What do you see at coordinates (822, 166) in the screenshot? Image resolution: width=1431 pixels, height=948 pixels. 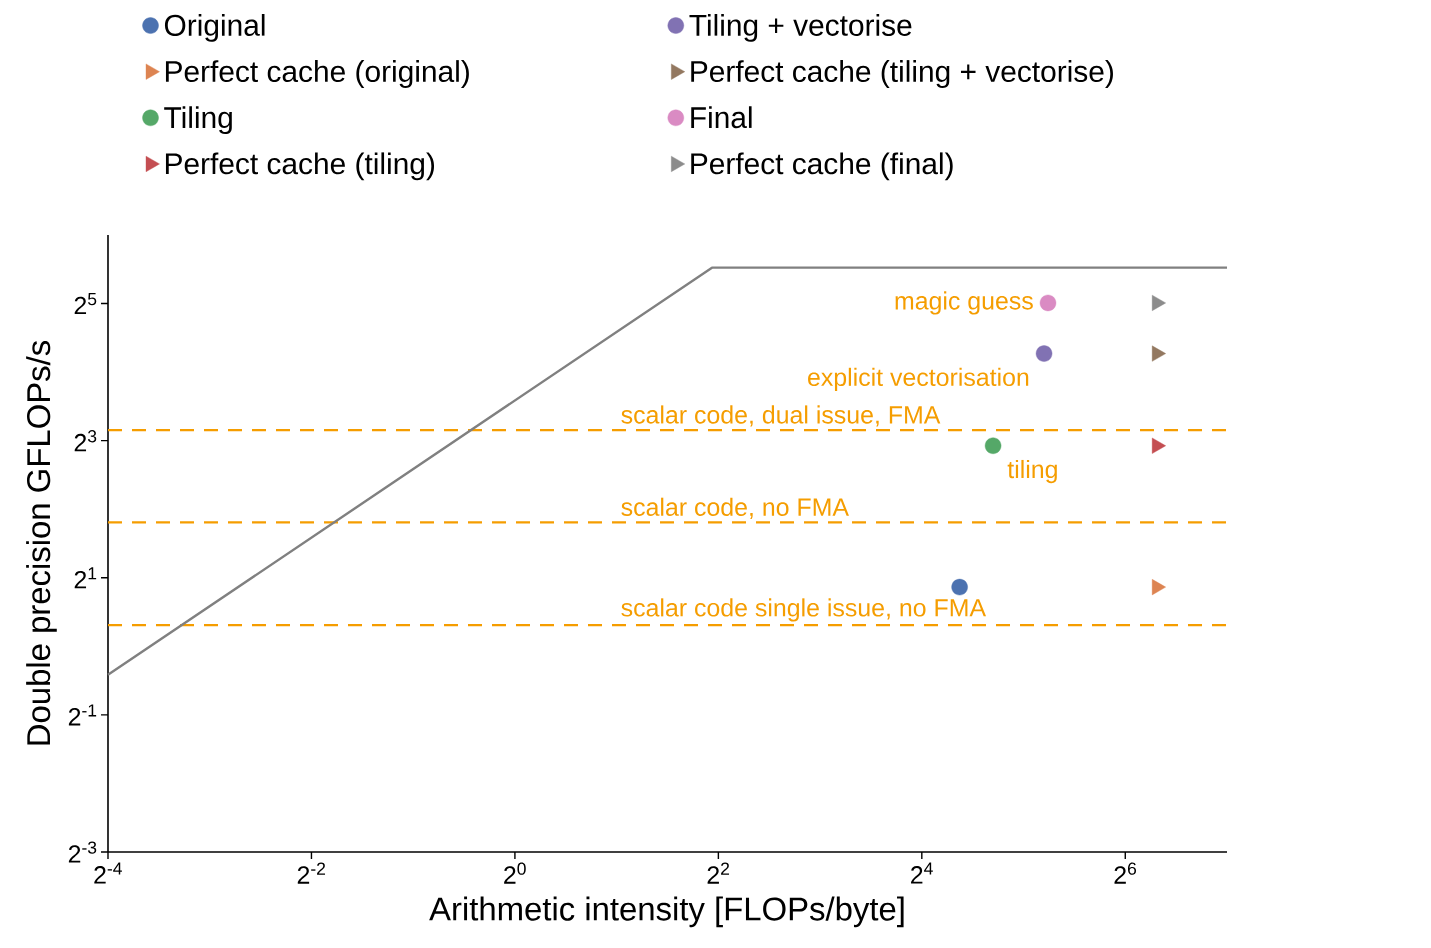 I see `legend-label: Perfect cache (final)` at bounding box center [822, 166].